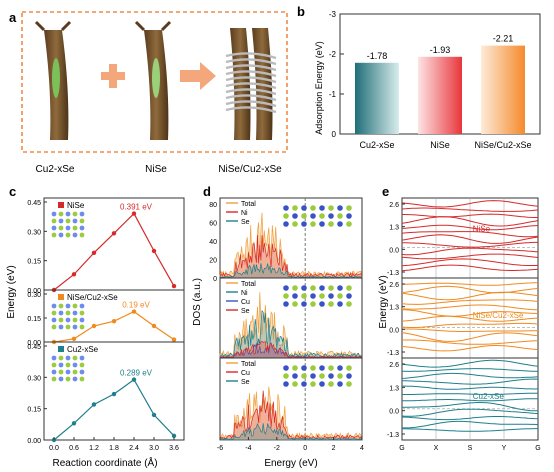  Describe the element at coordinates (440, 50) in the screenshot. I see `b-bar-value: -1.93` at that location.